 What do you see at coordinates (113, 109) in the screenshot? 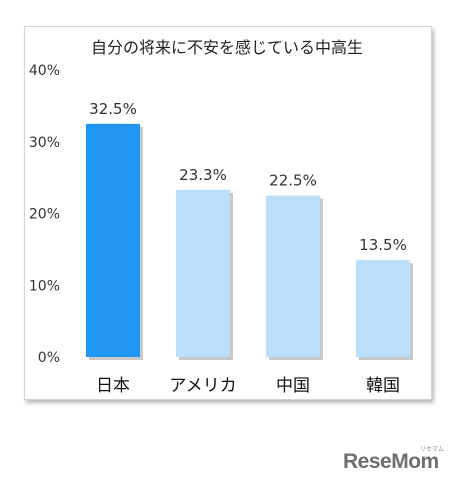
I see `data-label: 32.5%` at bounding box center [113, 109].